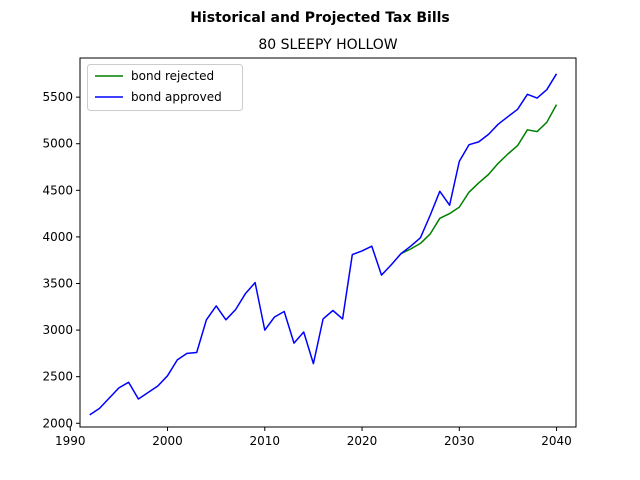 The height and width of the screenshot is (480, 640). I want to click on y-tick-label-3000: 3000, so click(57, 330).